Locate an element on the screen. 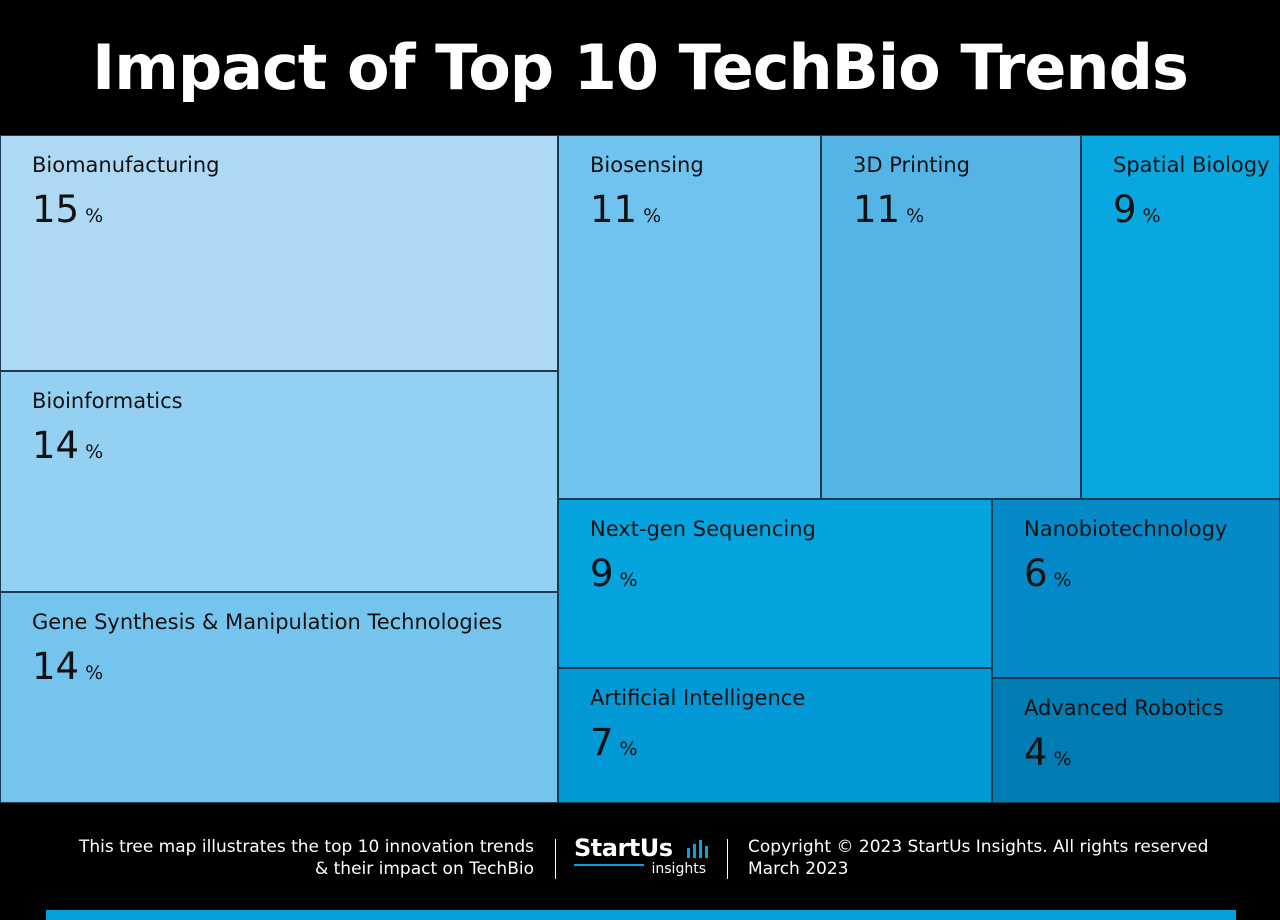  copyright-date: March 2023 is located at coordinates (798, 869).